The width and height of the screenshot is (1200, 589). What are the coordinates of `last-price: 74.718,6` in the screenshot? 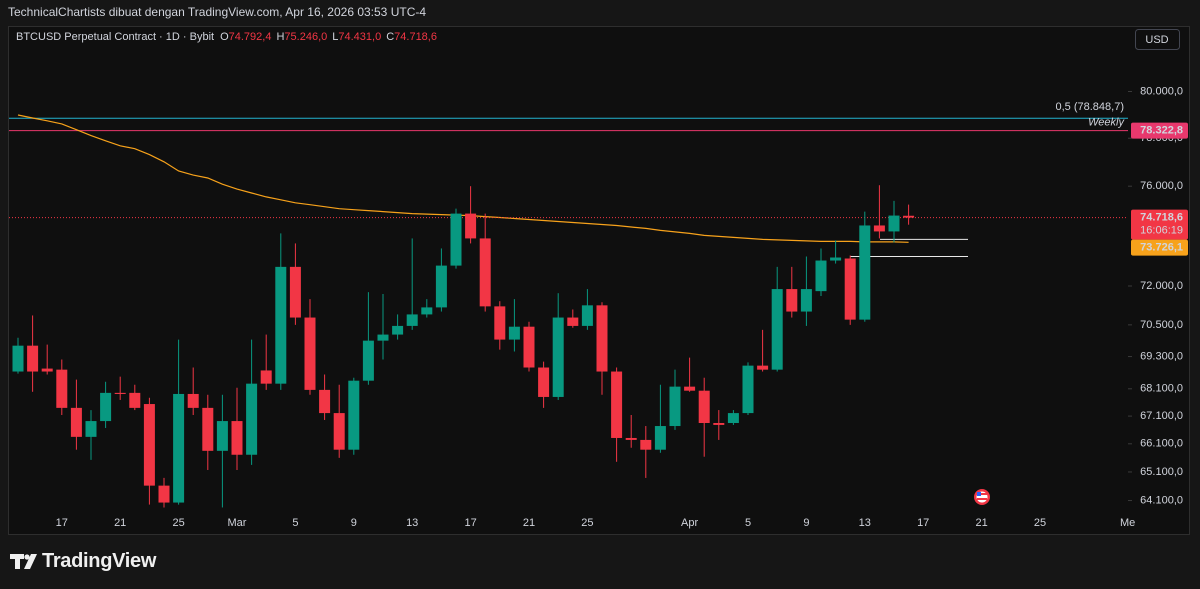 It's located at (1161, 217).